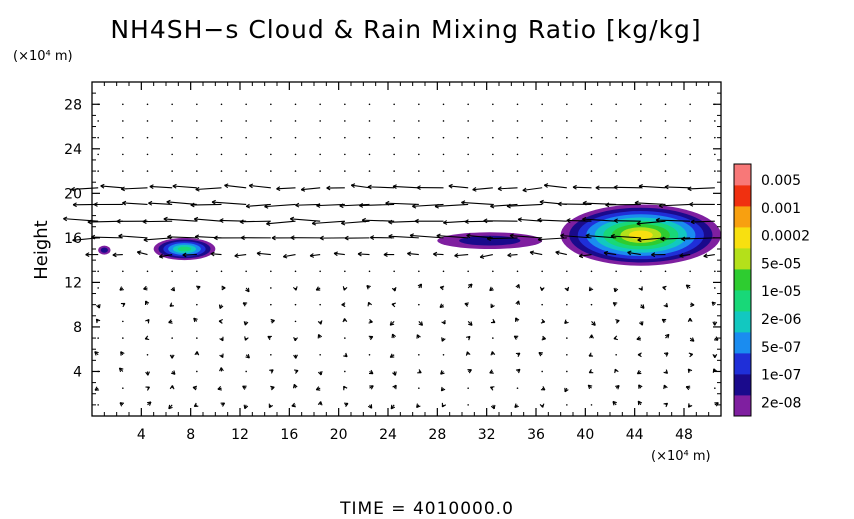  Describe the element at coordinates (681, 456) in the screenshot. I see `x-unit-label: (×10⁴ m)` at that location.